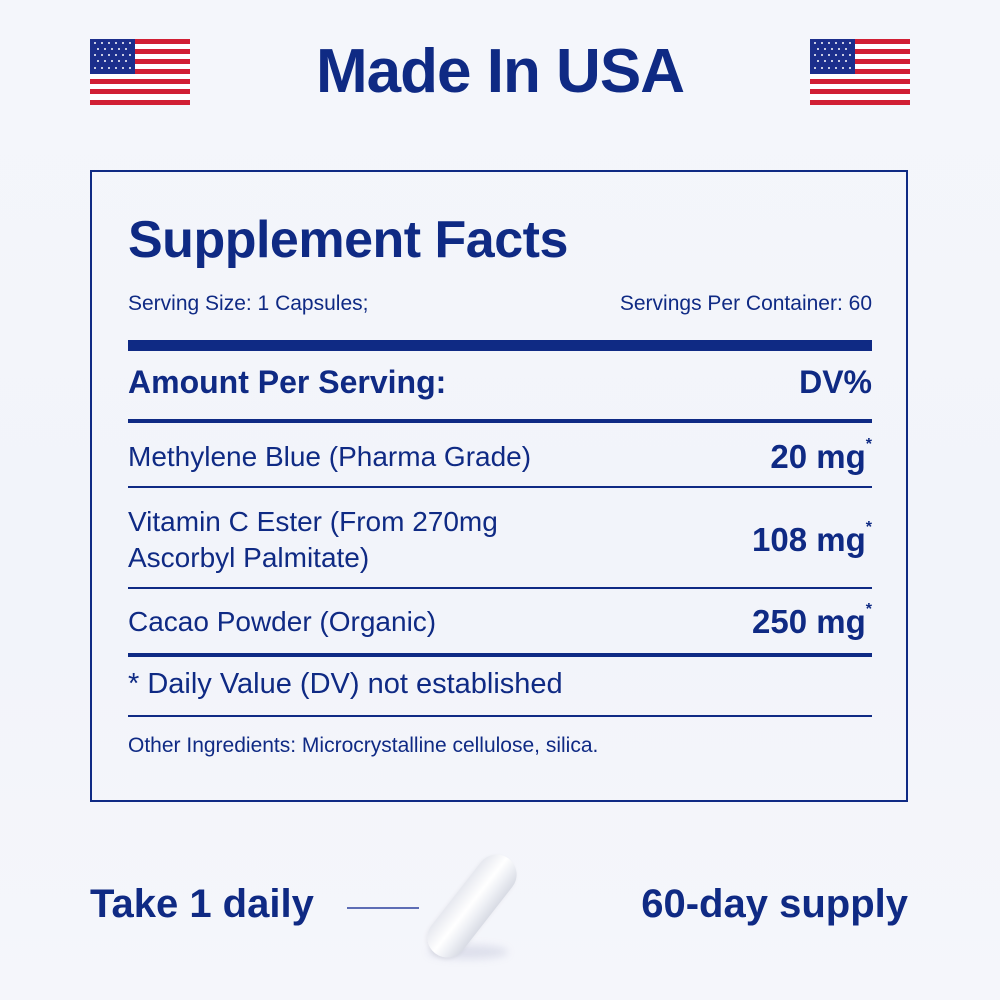  What do you see at coordinates (348, 240) in the screenshot?
I see `facts-title: Supplement Facts` at bounding box center [348, 240].